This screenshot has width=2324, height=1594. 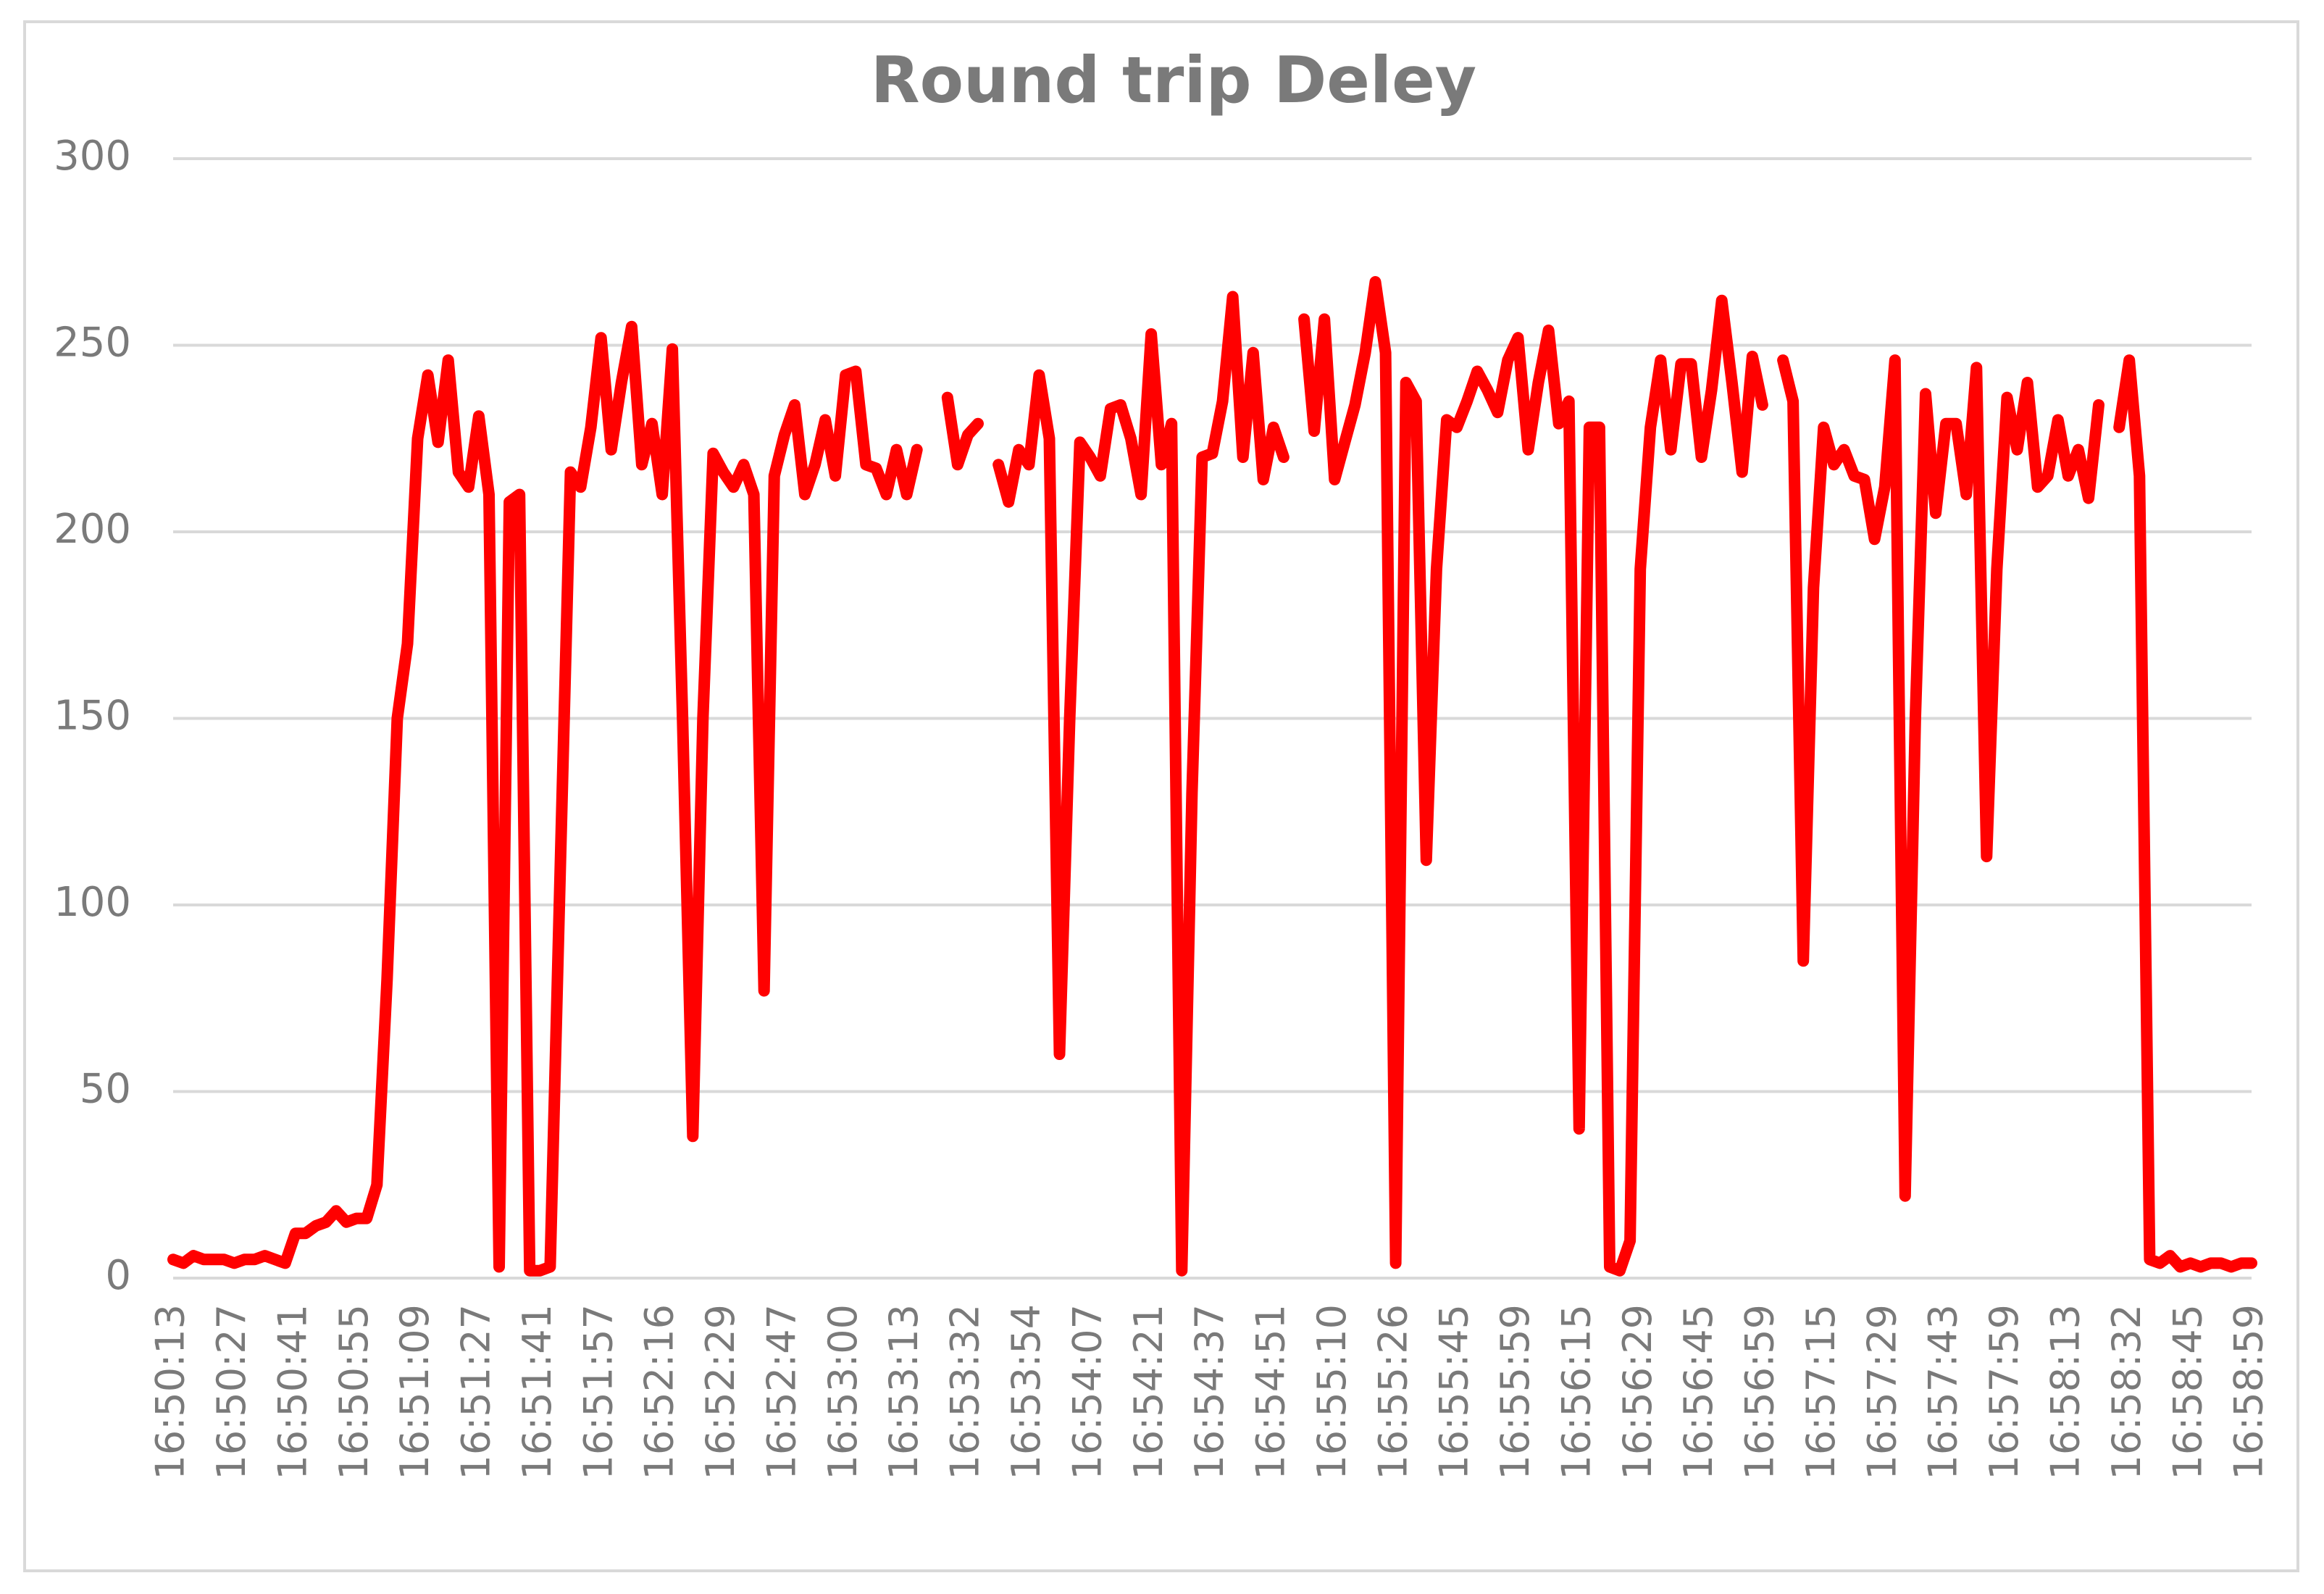 I want to click on x-tick-label: 16:52:47, so click(x=781, y=1392).